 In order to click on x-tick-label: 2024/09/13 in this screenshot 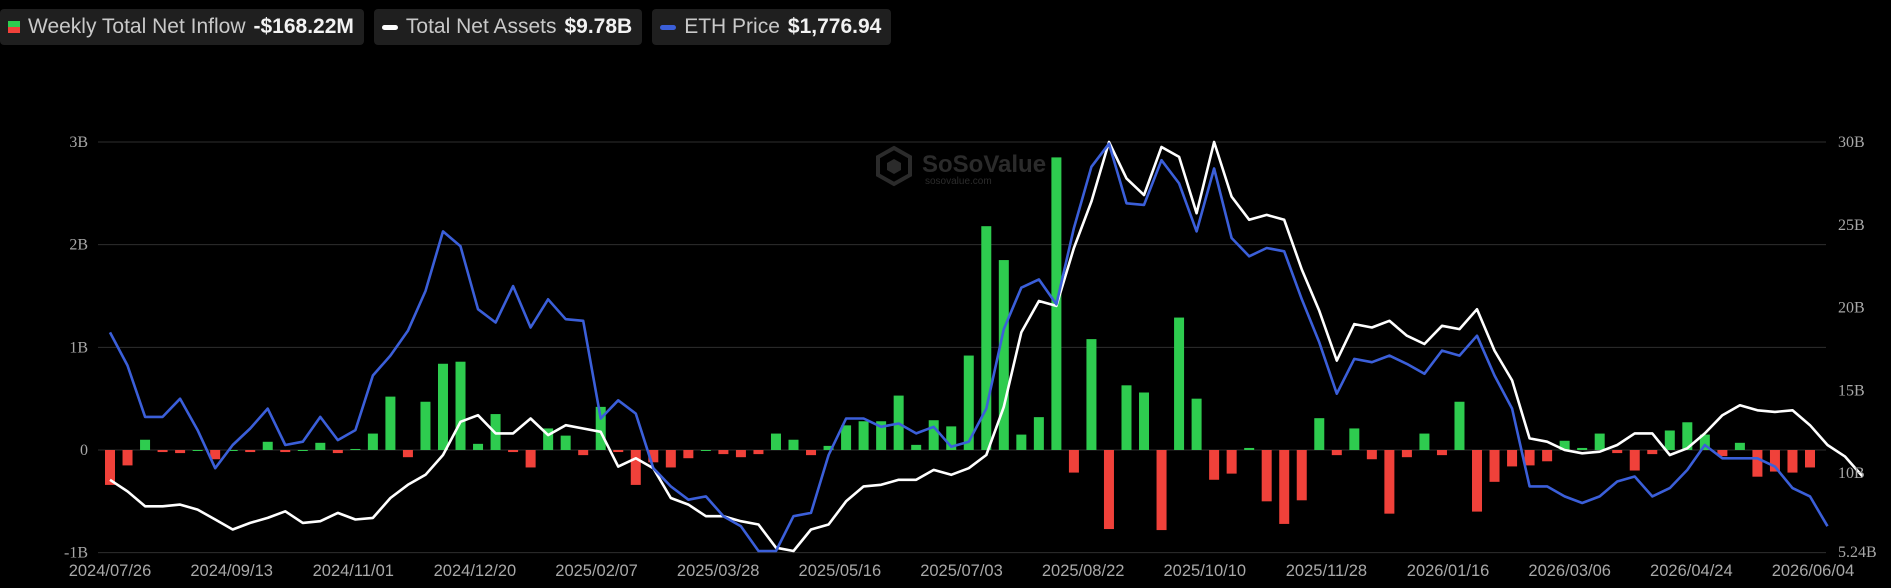, I will do `click(231, 571)`.